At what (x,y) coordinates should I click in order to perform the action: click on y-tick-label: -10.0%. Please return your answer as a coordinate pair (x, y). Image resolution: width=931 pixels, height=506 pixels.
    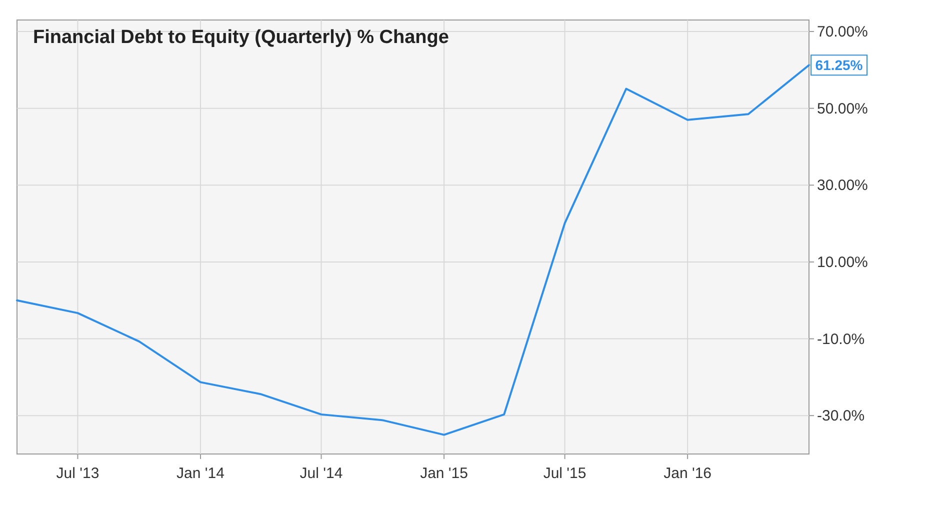
    Looking at the image, I should click on (841, 339).